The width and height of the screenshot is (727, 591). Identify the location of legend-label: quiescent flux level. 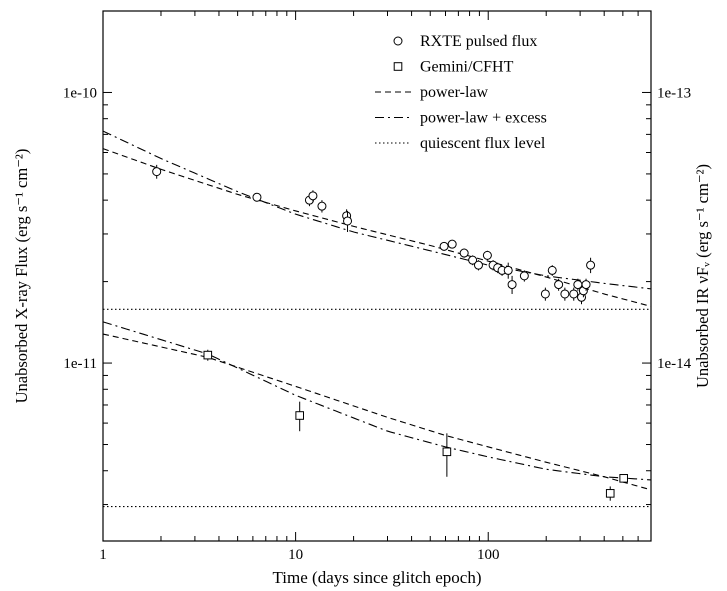
(483, 143).